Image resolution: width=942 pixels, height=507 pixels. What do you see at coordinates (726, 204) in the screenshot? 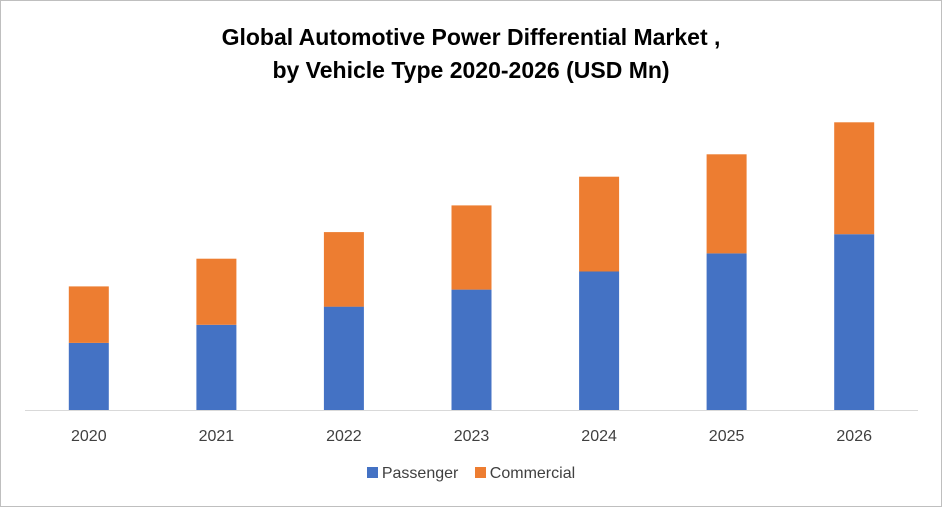
I see `bar-commercial-2025` at bounding box center [726, 204].